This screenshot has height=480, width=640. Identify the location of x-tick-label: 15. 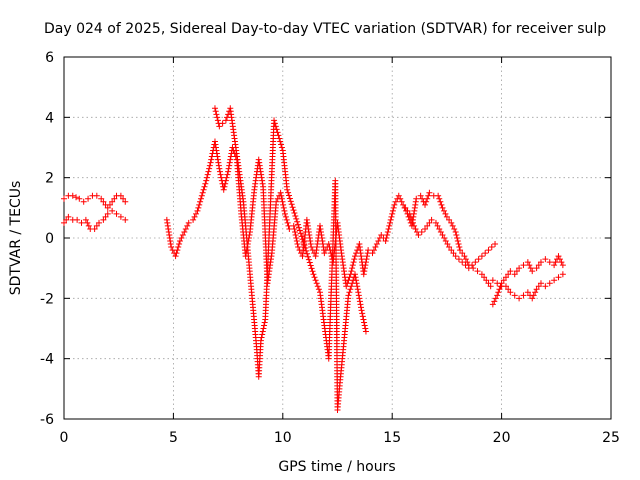
(392, 438).